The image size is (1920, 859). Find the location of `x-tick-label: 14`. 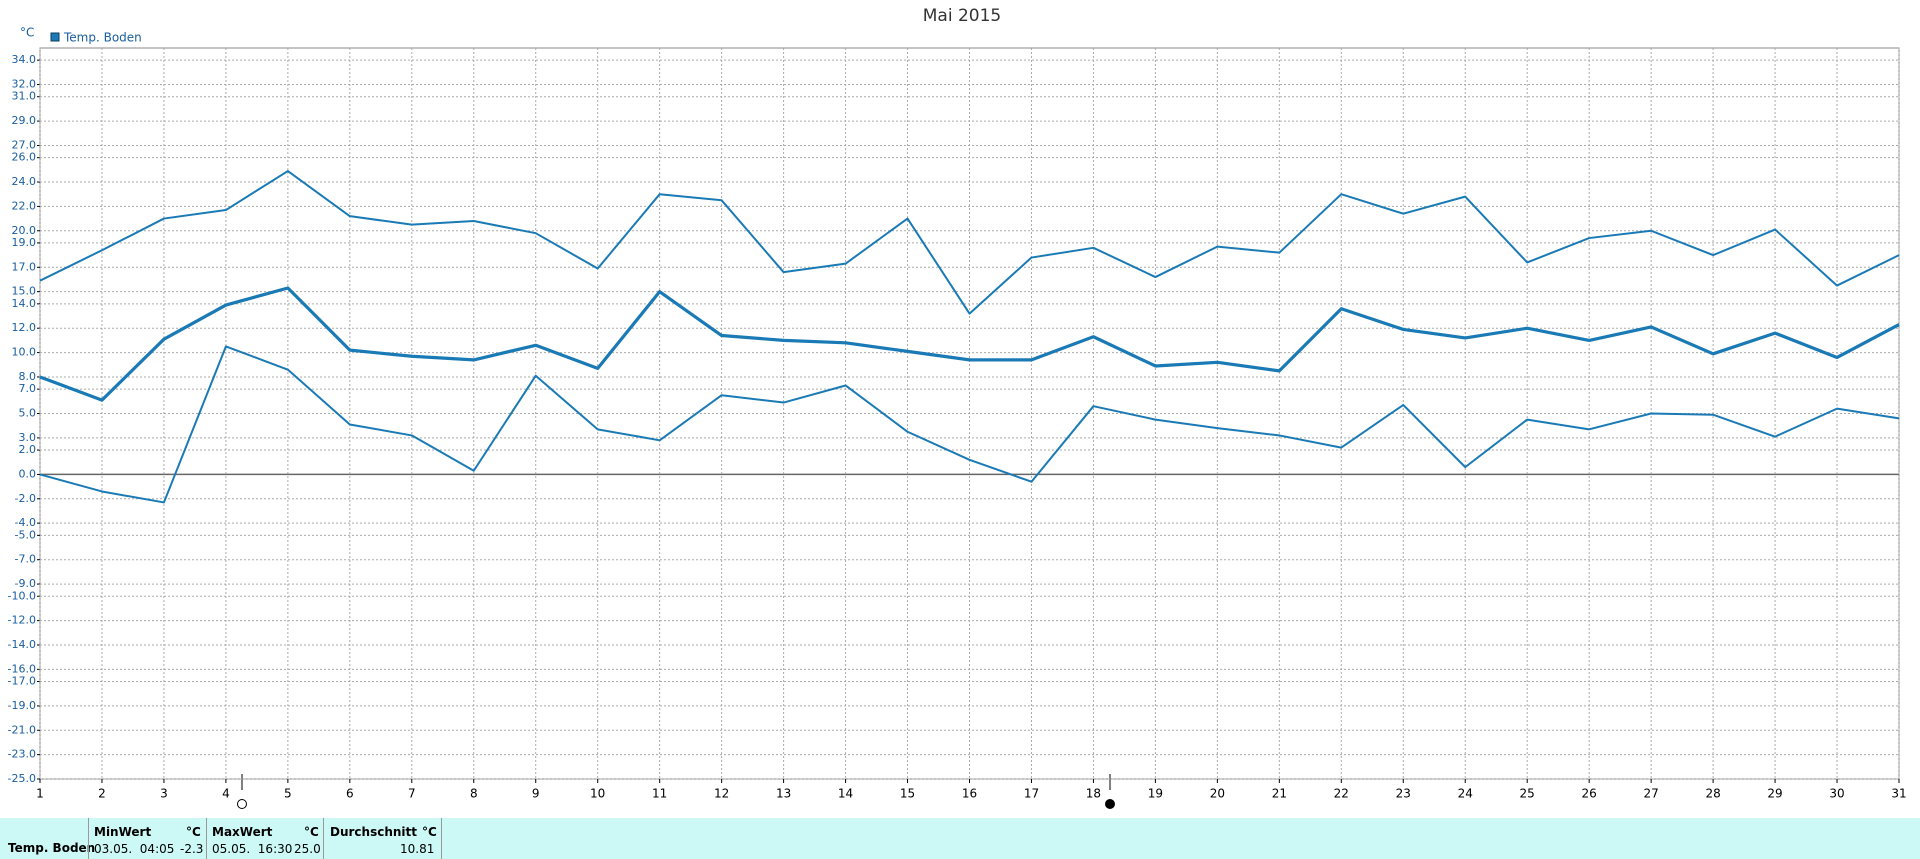

x-tick-label: 14 is located at coordinates (845, 794).